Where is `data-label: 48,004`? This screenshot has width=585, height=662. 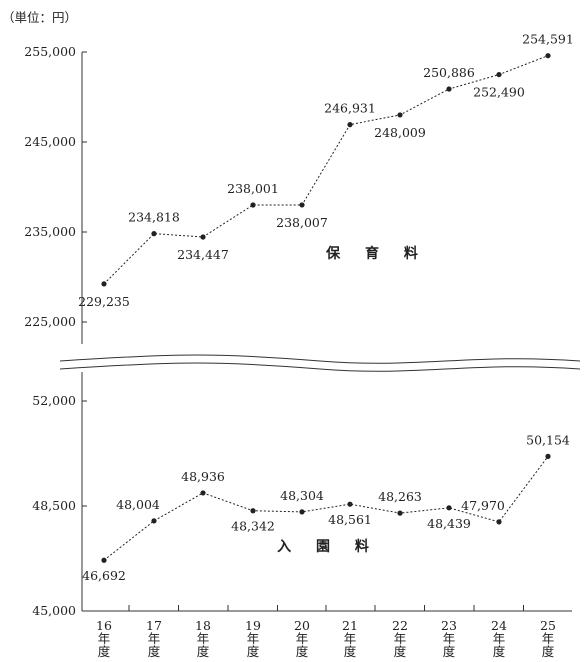 data-label: 48,004 is located at coordinates (138, 504).